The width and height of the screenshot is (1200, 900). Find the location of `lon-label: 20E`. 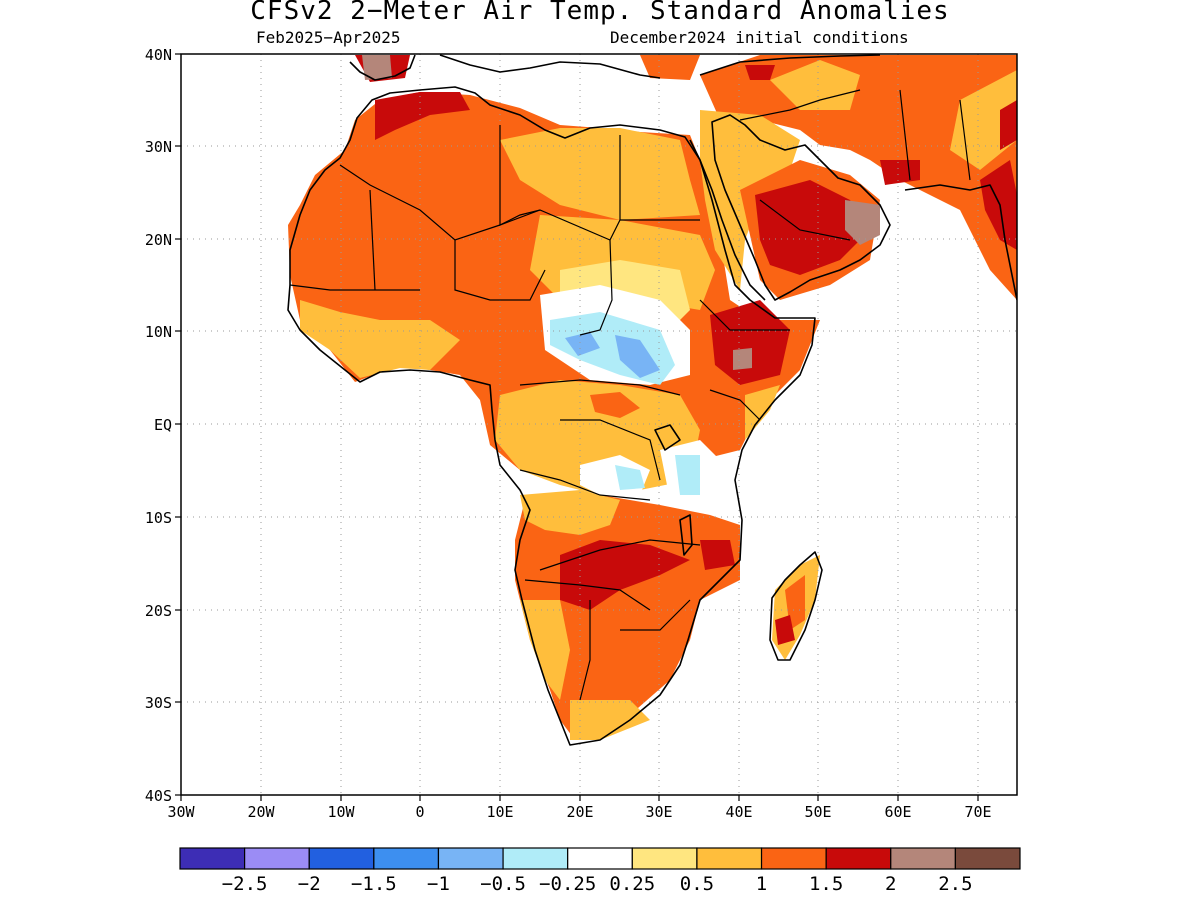

lon-label: 20E is located at coordinates (579, 812).